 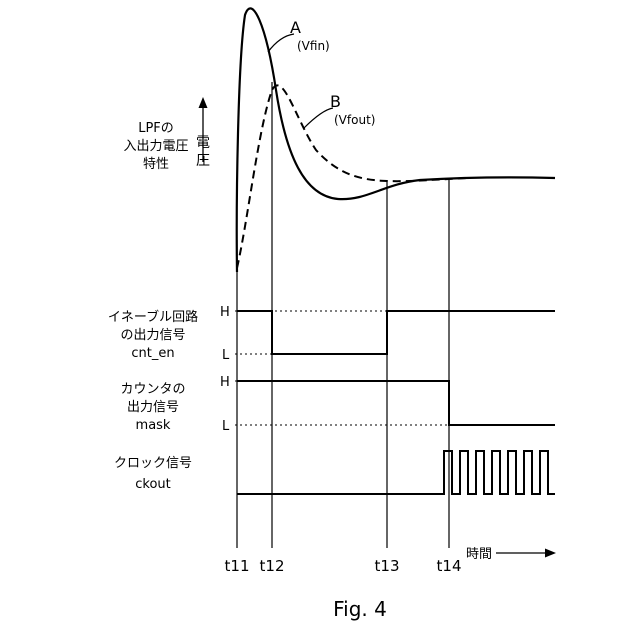 What do you see at coordinates (396, 472) in the screenshot?
I see `ckout-waveform` at bounding box center [396, 472].